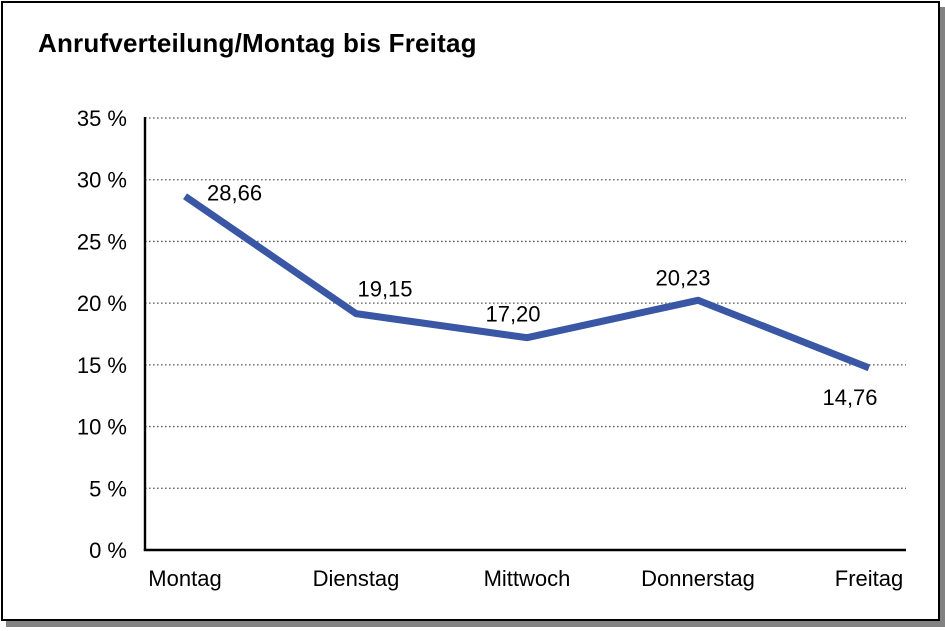  Describe the element at coordinates (102, 118) in the screenshot. I see `y-tick-label: 35 %` at that location.